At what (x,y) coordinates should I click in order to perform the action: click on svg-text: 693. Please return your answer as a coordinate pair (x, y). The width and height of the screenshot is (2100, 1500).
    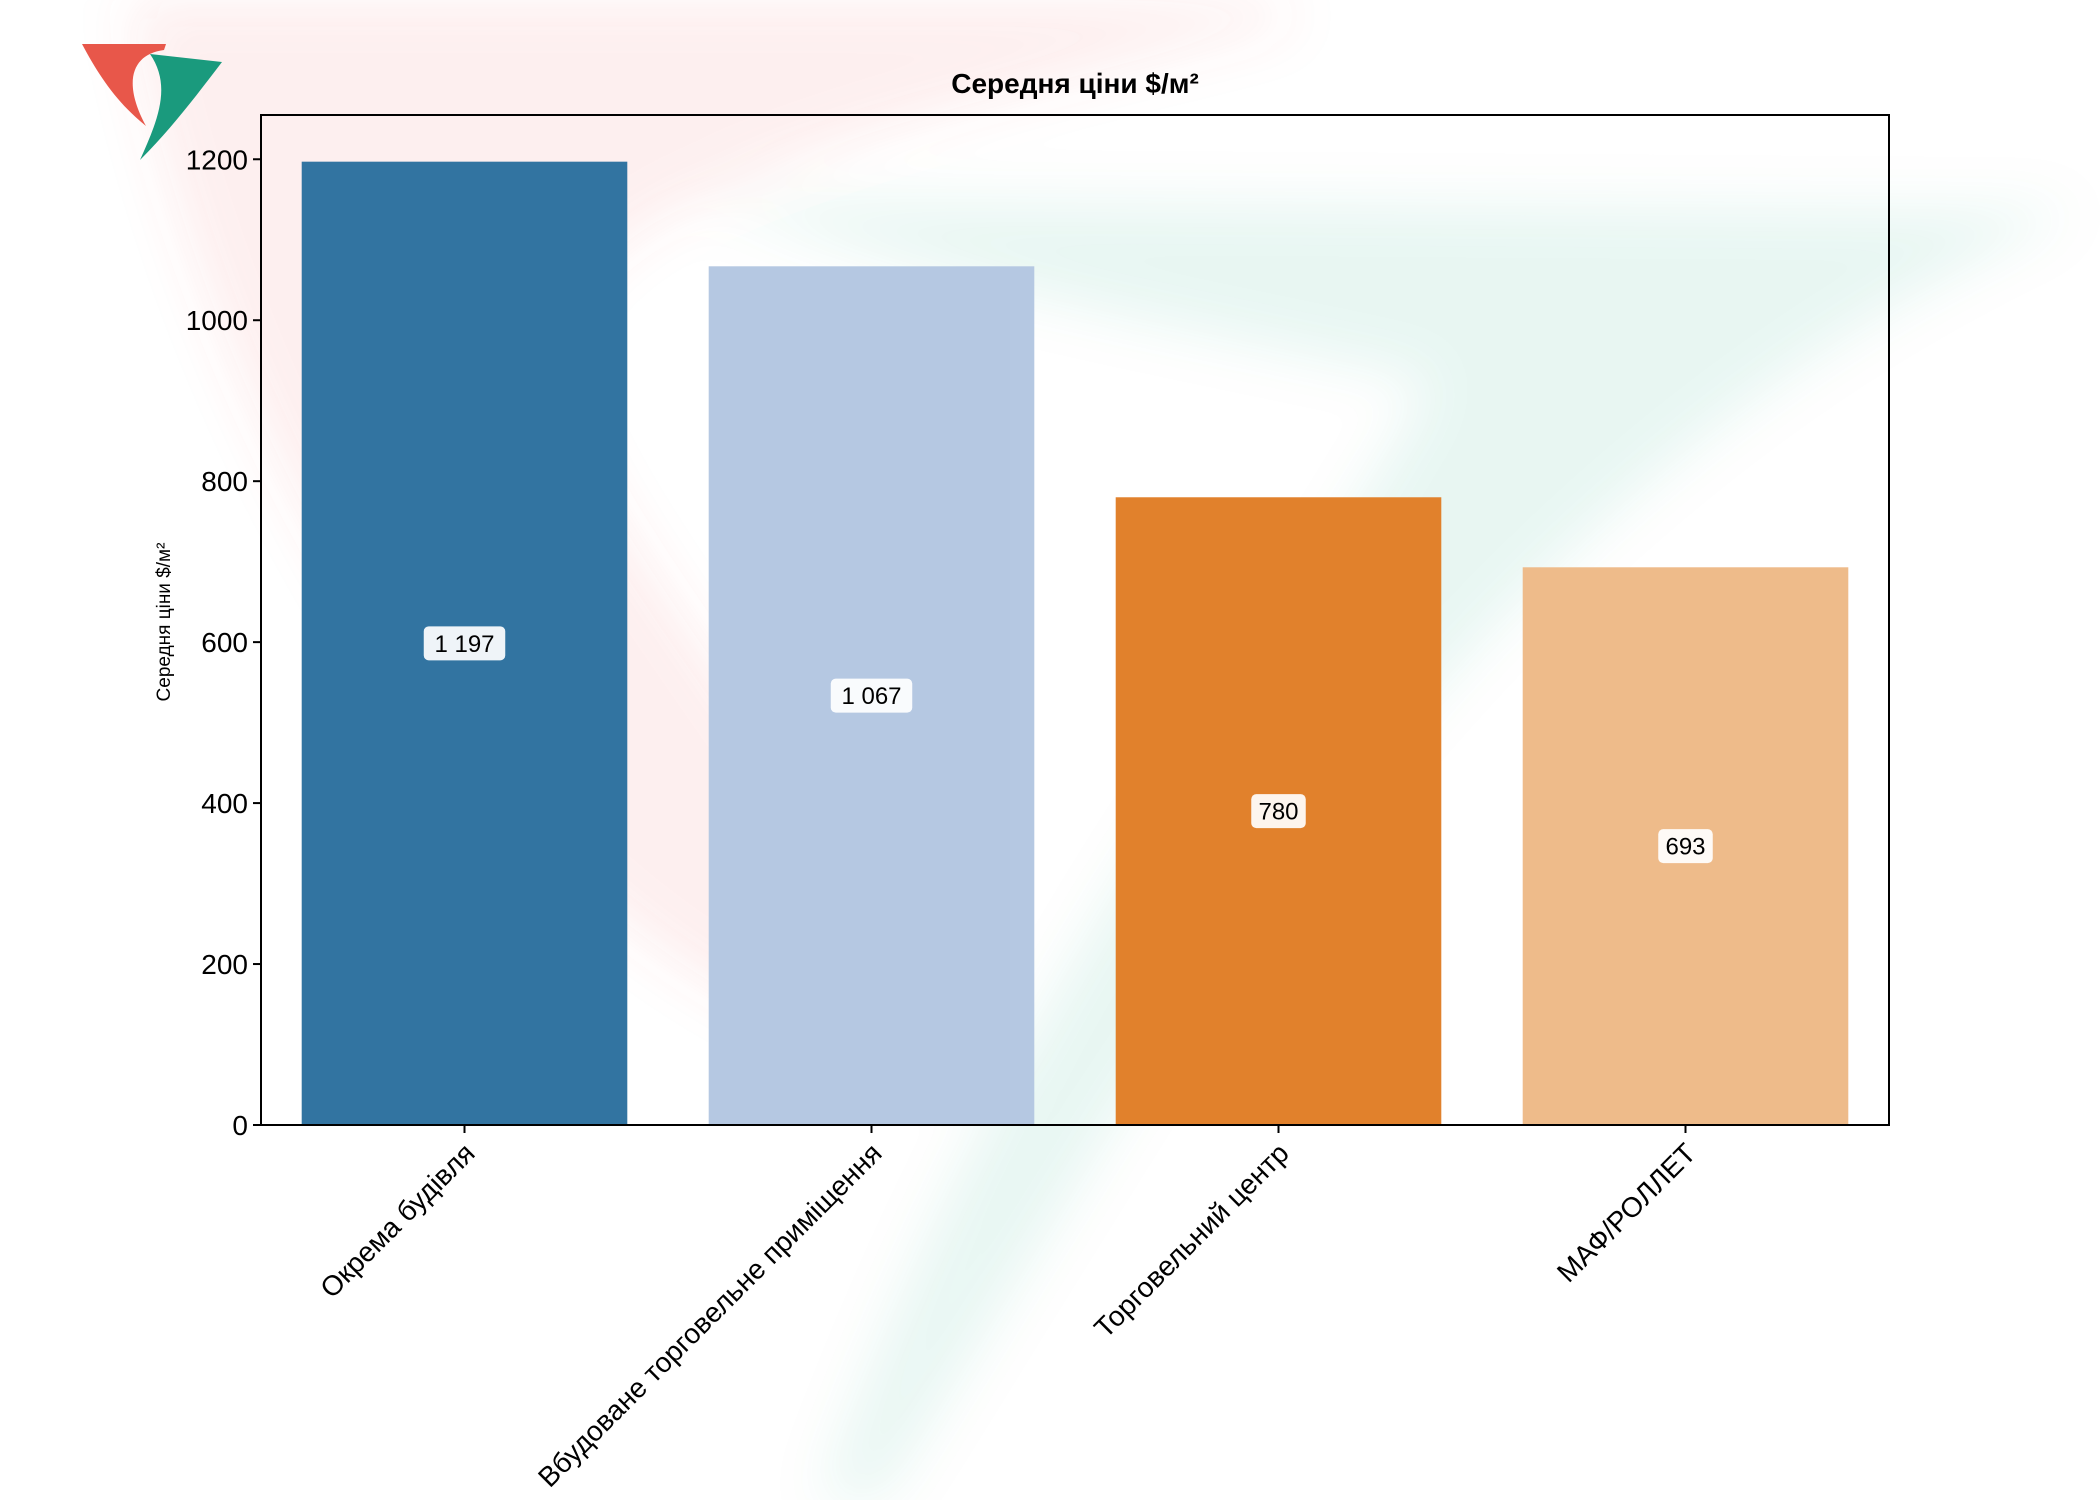
    Looking at the image, I should click on (1685, 847).